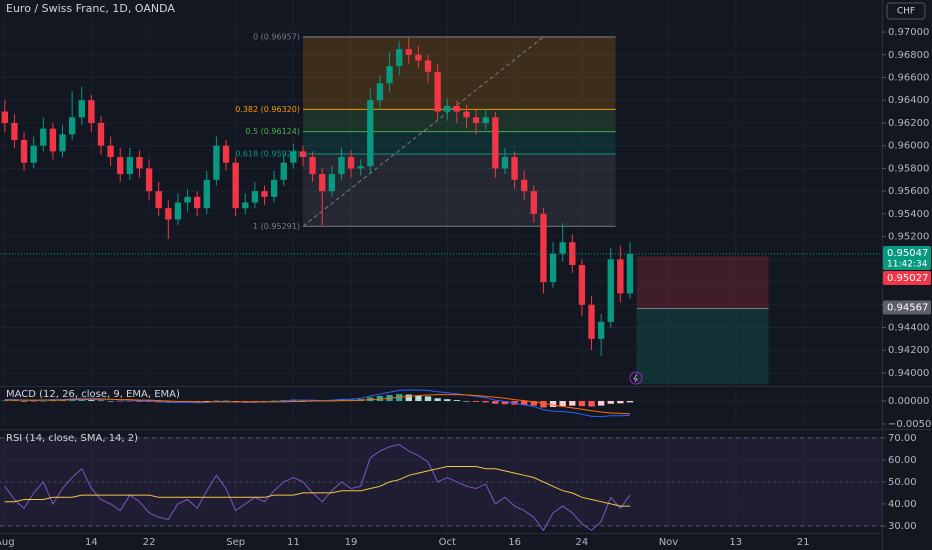 The image size is (932, 550). I want to click on y-tick-label: 0.95400, so click(908, 214).